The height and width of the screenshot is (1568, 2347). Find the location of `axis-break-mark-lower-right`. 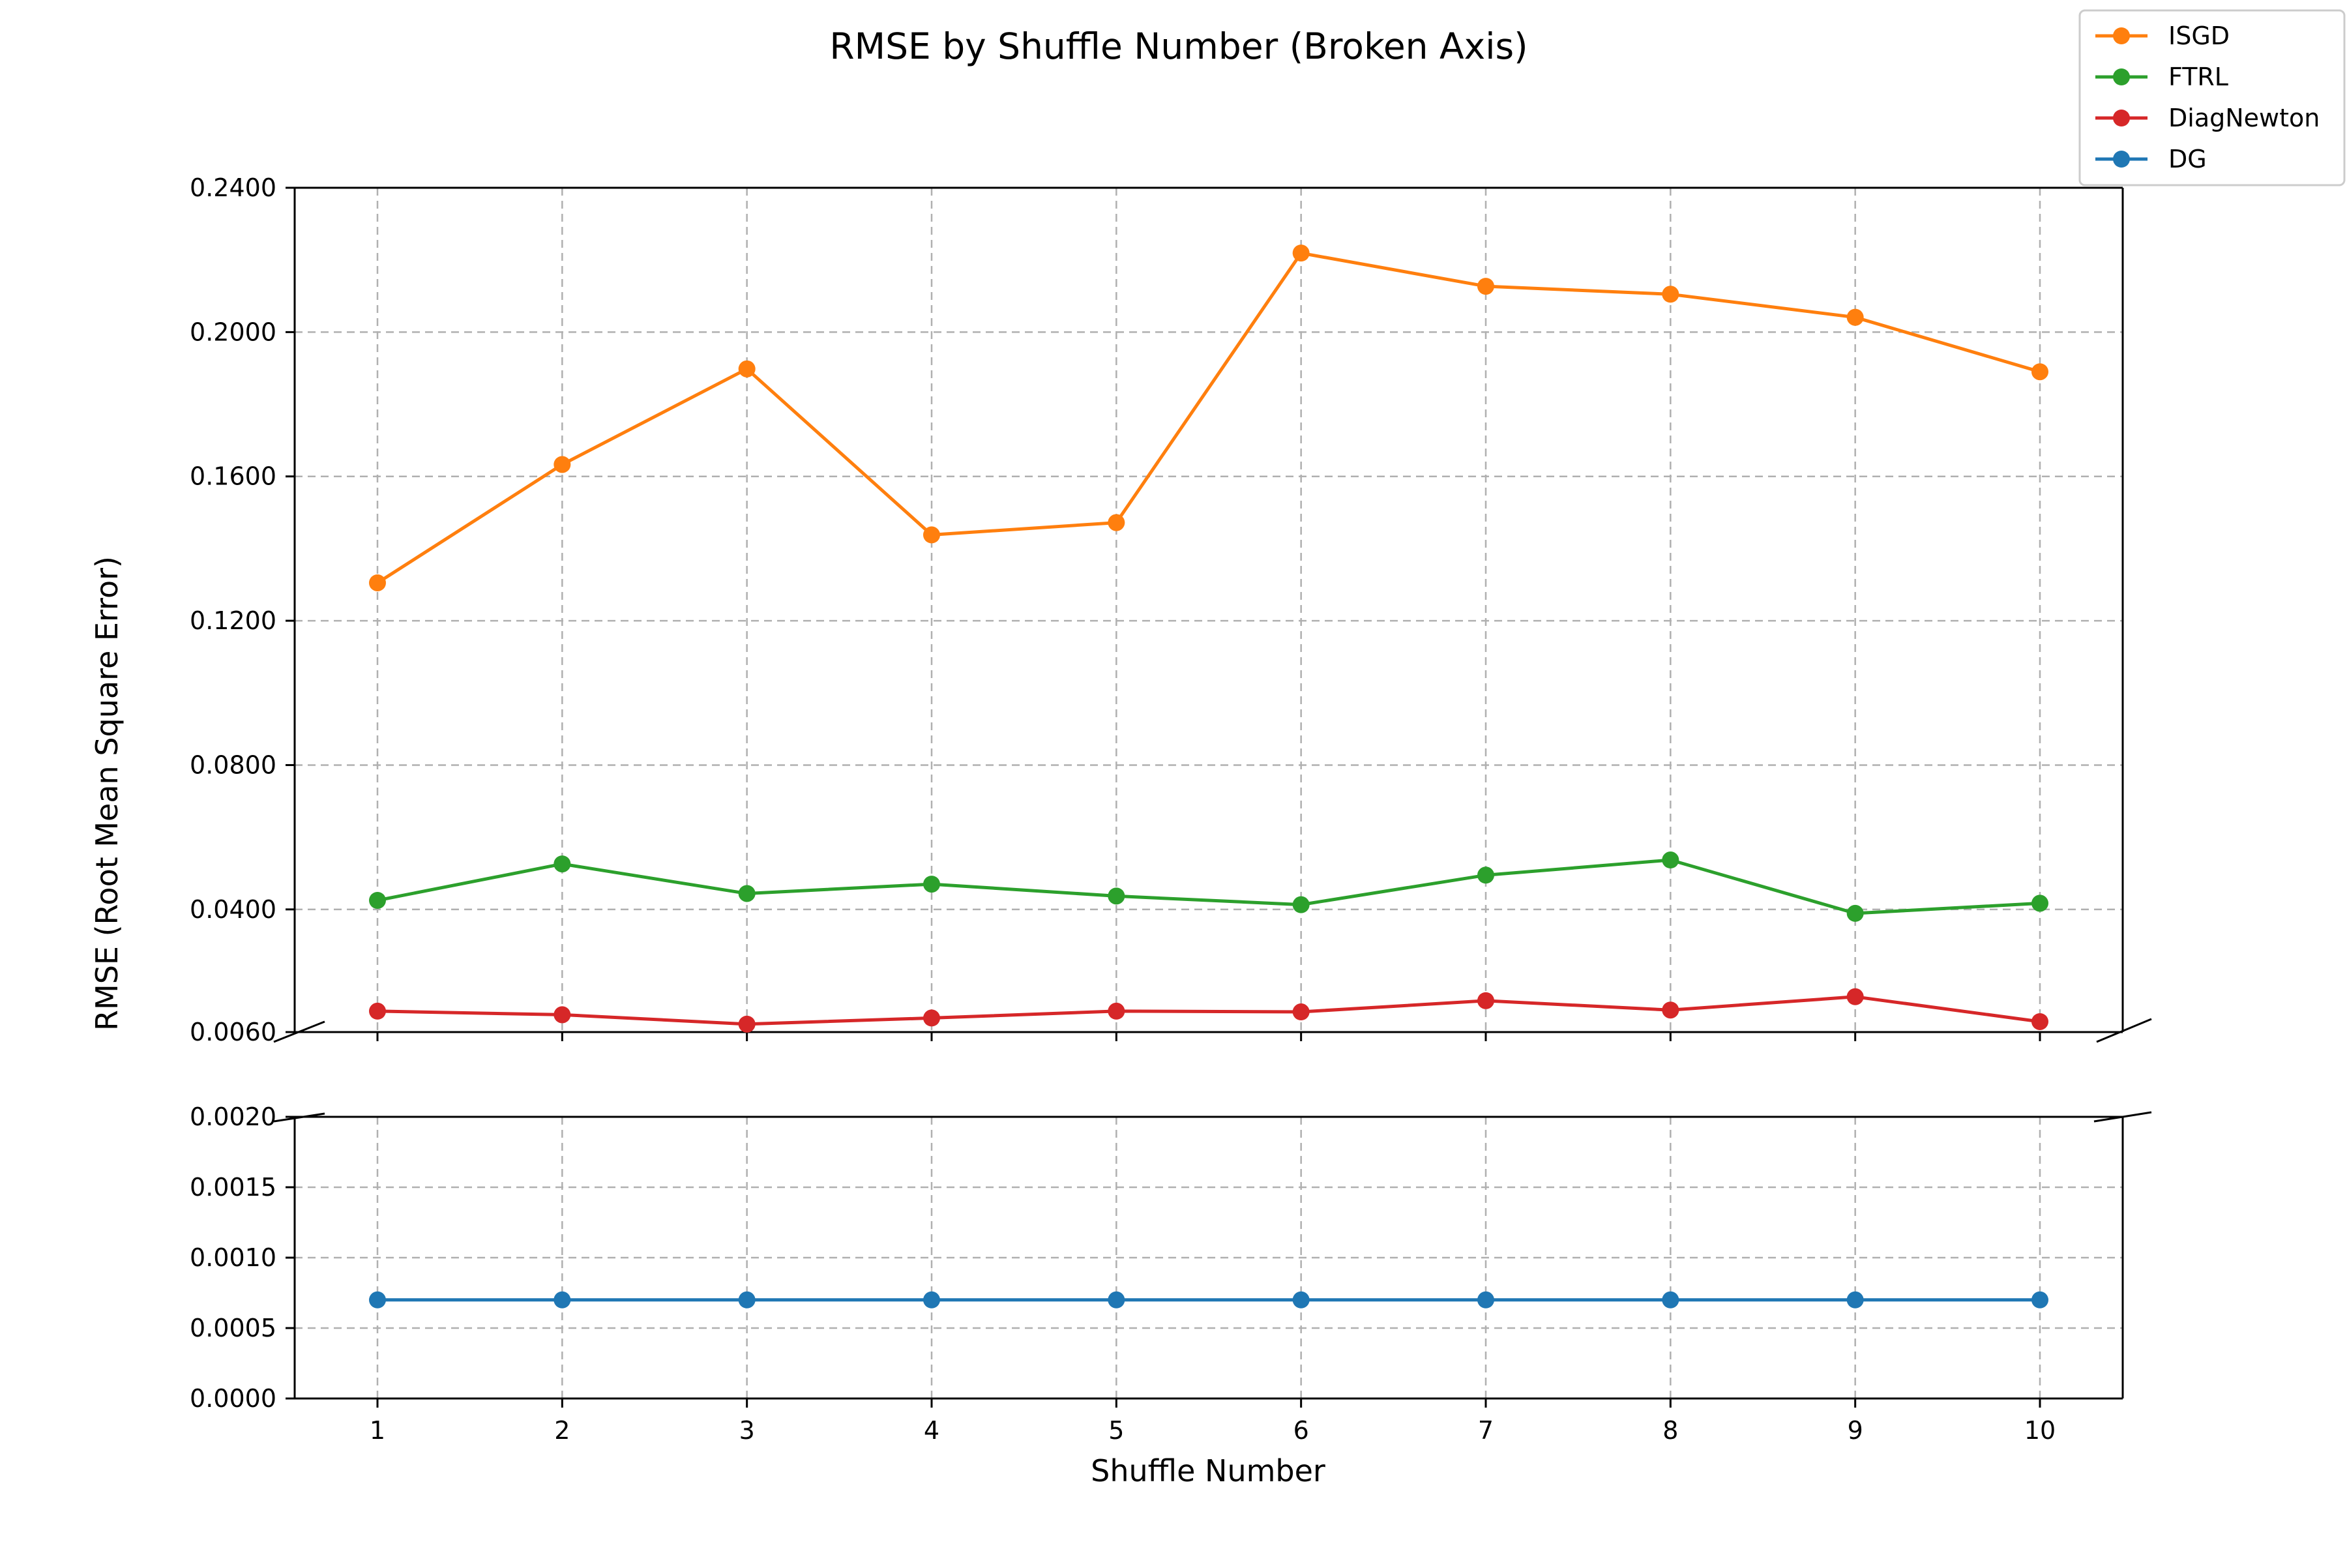

axis-break-mark-lower-right is located at coordinates (2122, 1117).